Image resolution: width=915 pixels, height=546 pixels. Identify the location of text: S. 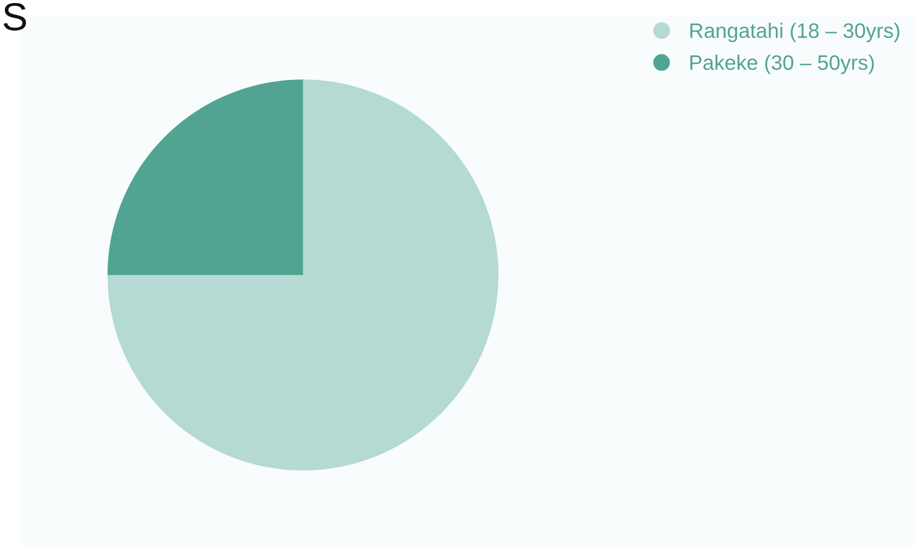
(15, 17).